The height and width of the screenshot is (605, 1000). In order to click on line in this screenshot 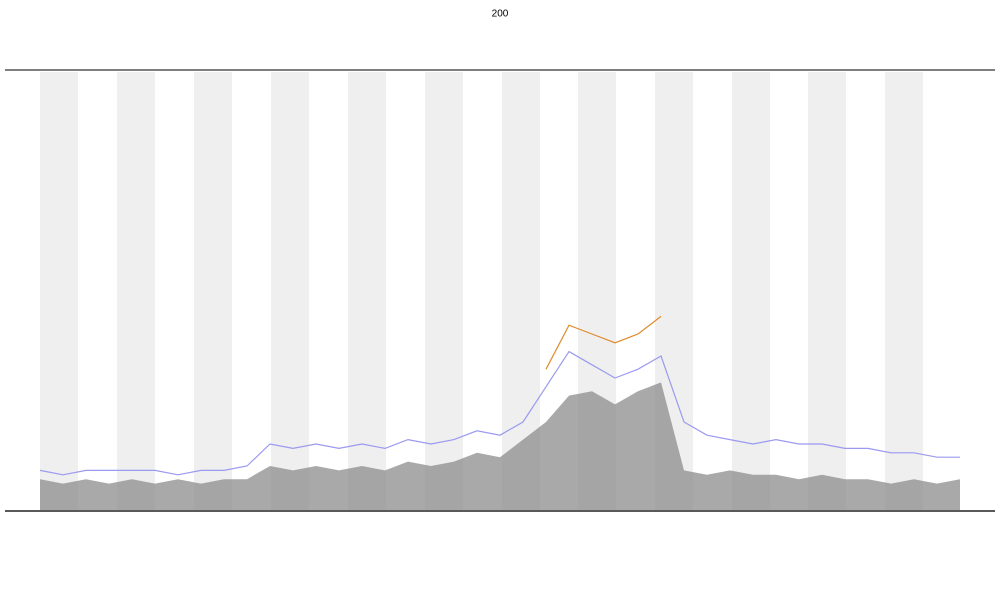, I will do `click(603, 342)`.